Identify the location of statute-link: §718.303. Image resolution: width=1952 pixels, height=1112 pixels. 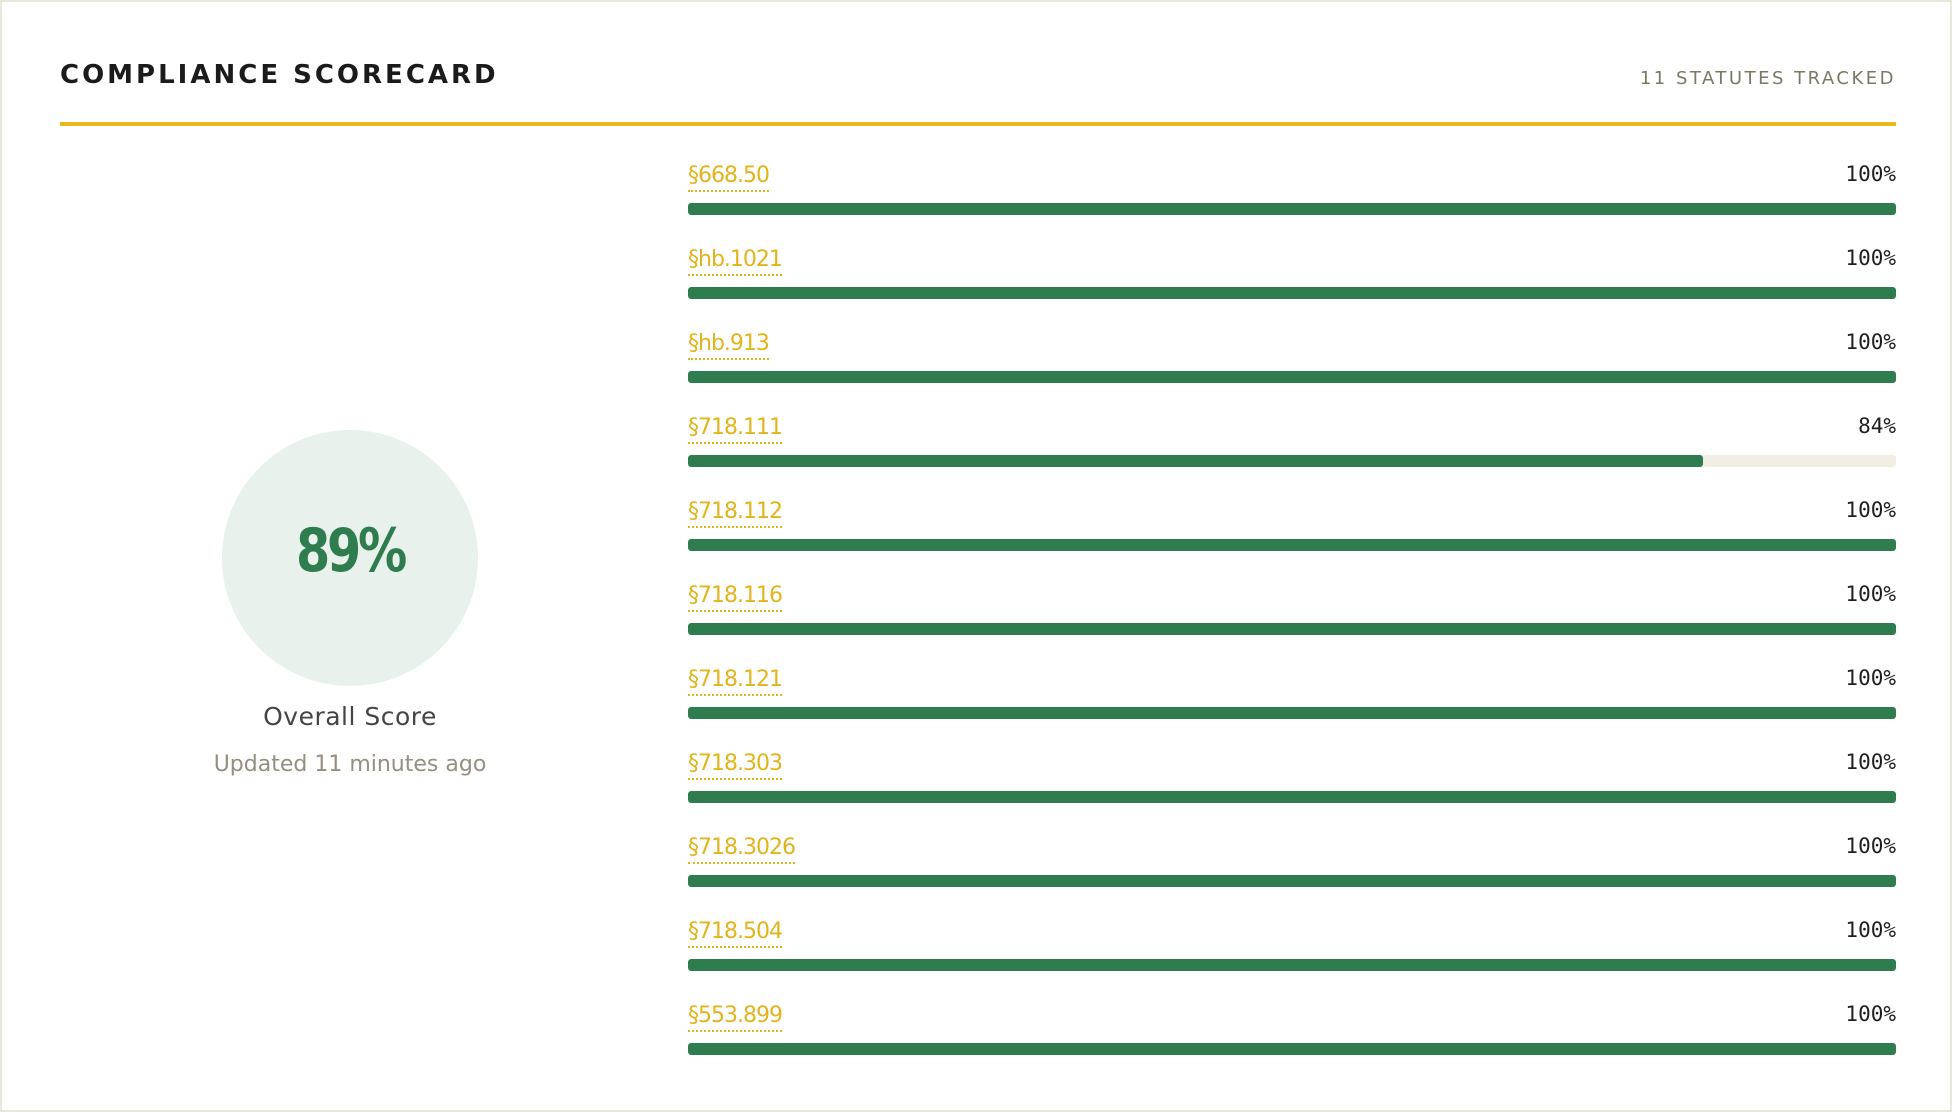
(735, 765).